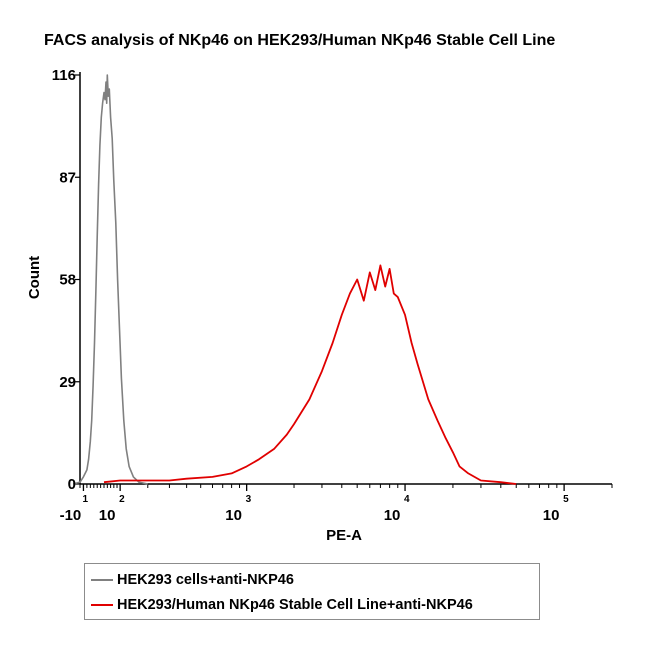 This screenshot has height=650, width=650. Describe the element at coordinates (67, 177) in the screenshot. I see `y-tick-label: 87` at that location.